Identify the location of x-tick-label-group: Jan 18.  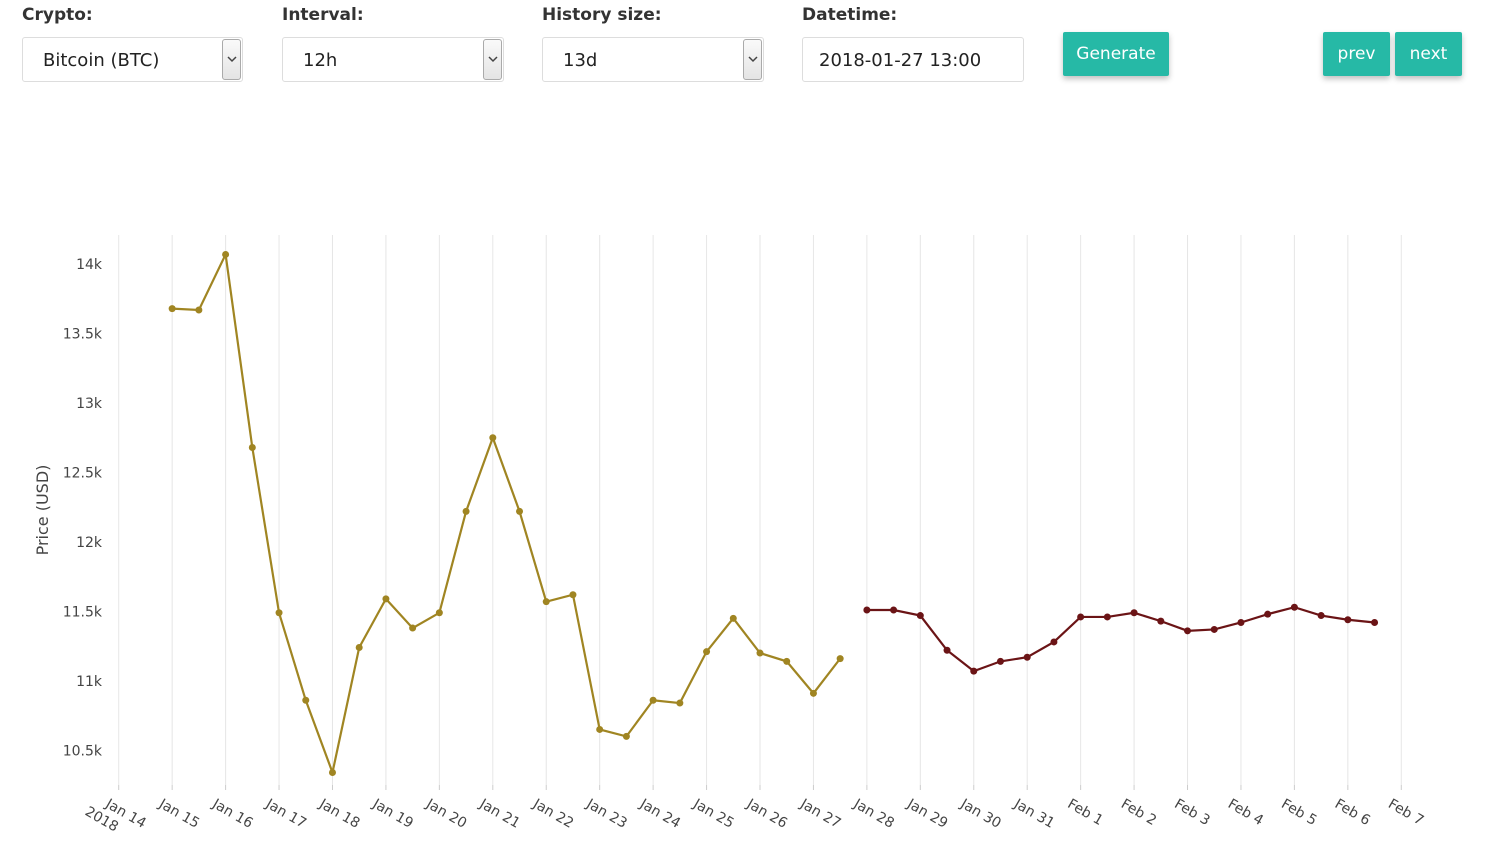
(339, 814).